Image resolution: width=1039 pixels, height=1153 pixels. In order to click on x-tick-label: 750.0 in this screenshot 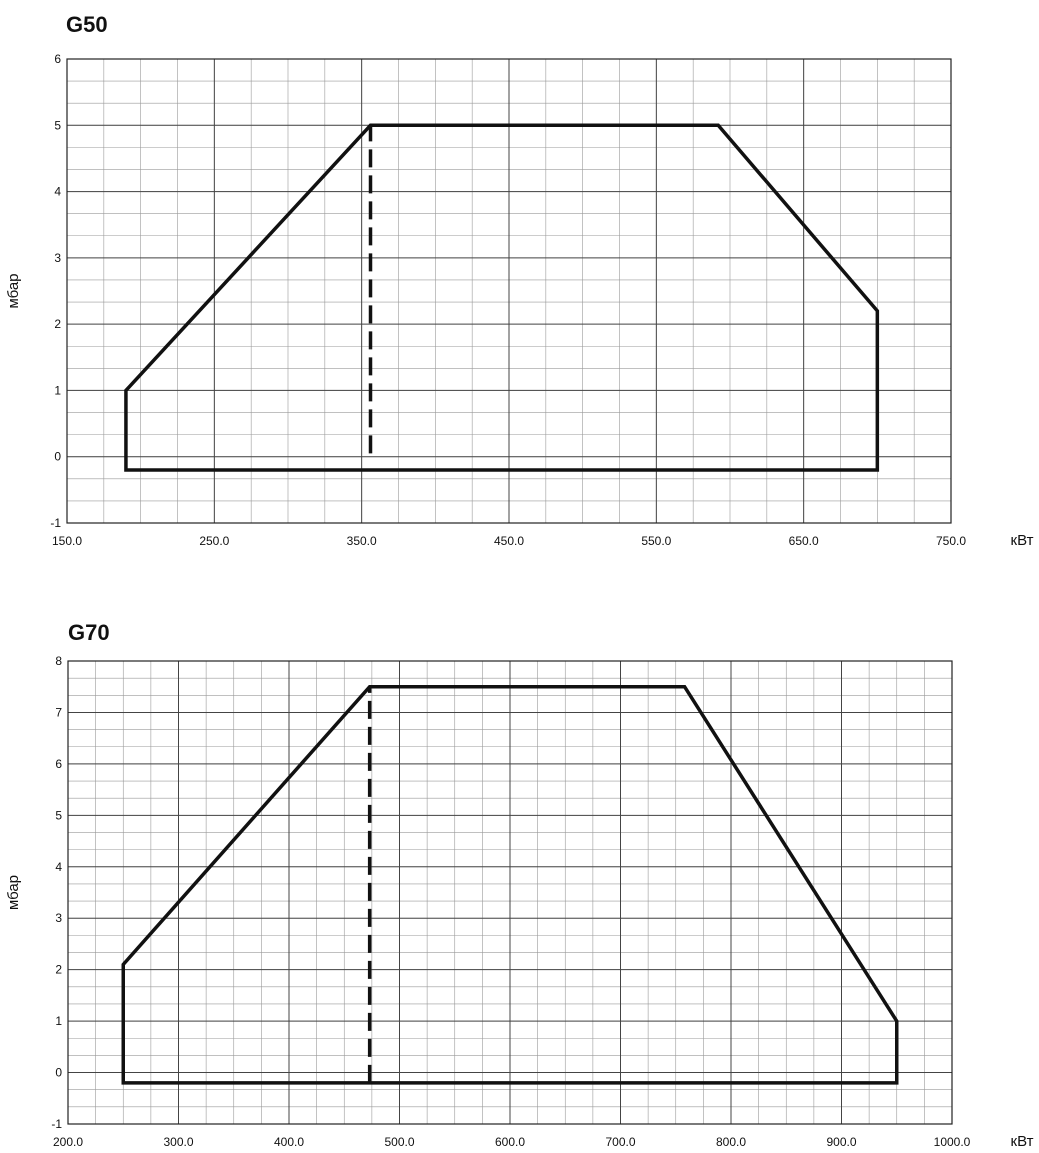, I will do `click(951, 541)`.